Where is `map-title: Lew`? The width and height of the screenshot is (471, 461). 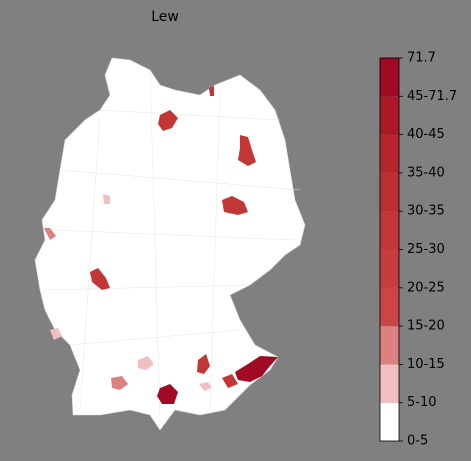
map-title: Lew is located at coordinates (165, 17).